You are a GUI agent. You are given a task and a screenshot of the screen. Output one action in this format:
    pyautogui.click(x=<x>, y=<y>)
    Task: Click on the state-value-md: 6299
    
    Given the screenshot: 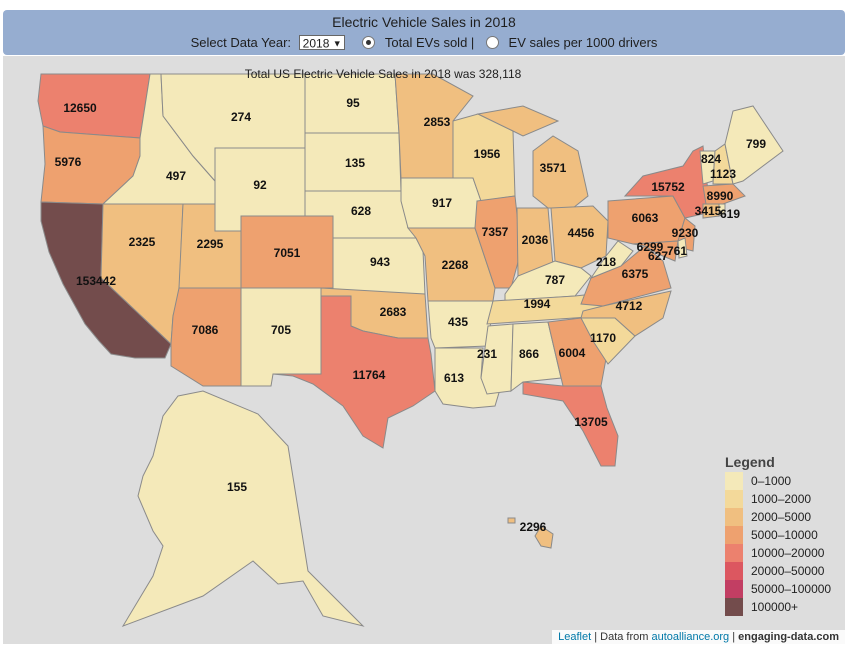 What is the action you would take?
    pyautogui.click(x=650, y=247)
    